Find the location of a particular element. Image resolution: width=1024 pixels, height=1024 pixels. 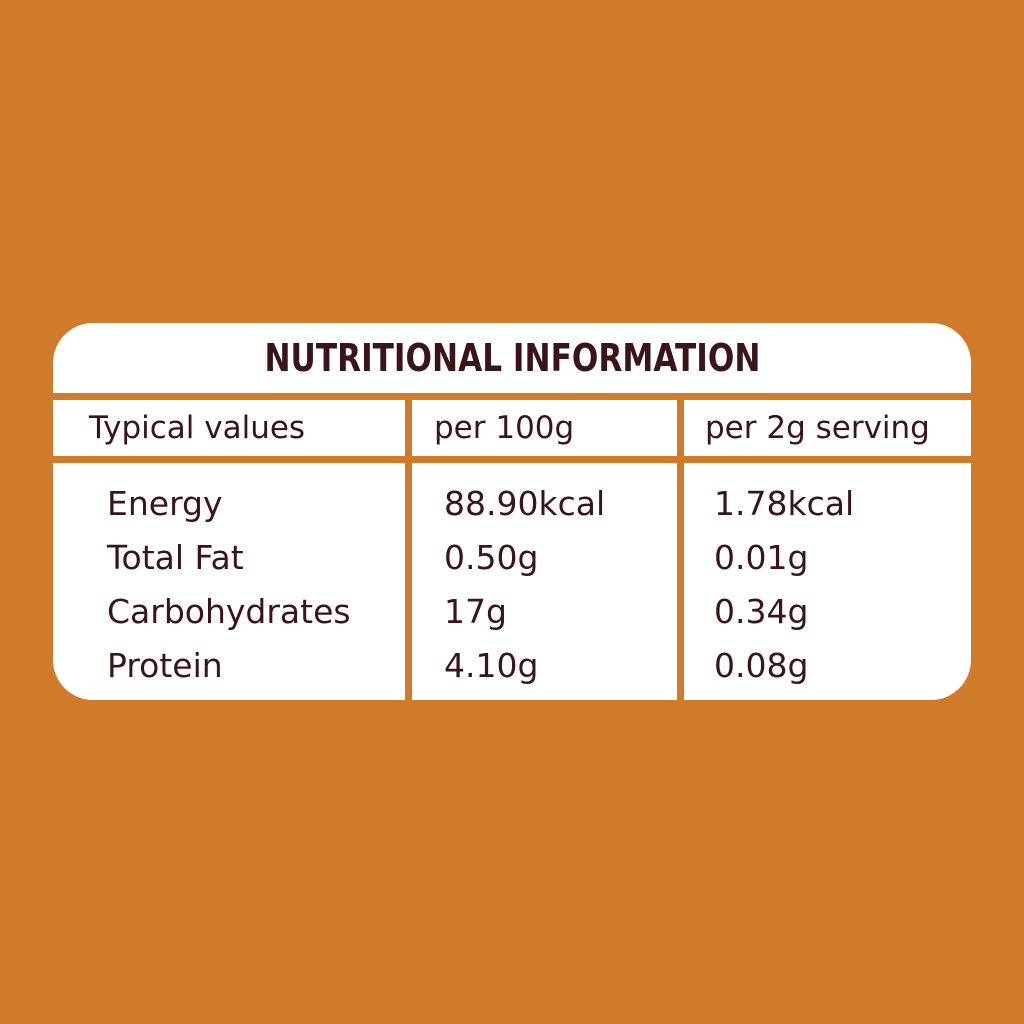

per-serving-value: 0.34g is located at coordinates (761, 611).